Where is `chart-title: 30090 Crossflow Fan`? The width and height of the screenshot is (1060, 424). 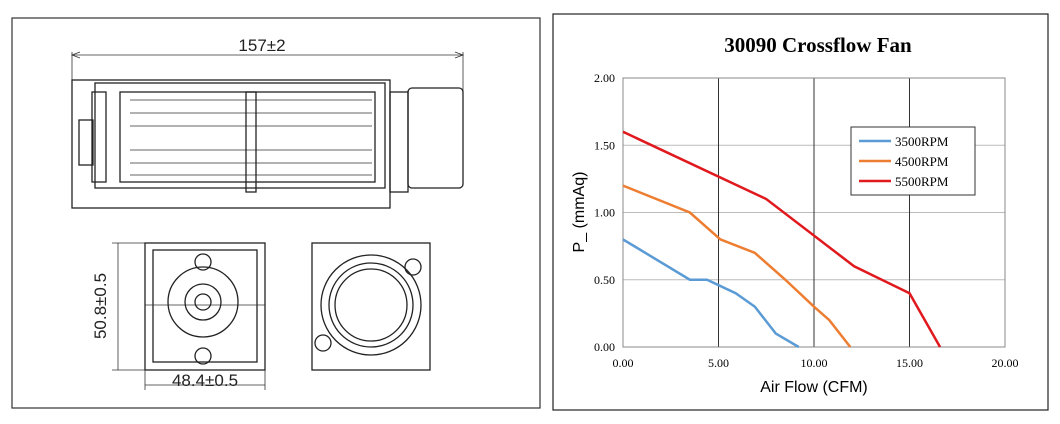 chart-title: 30090 Crossflow Fan is located at coordinates (818, 45).